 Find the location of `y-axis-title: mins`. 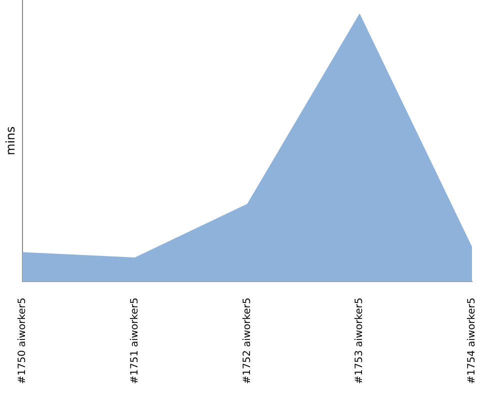

y-axis-title: mins is located at coordinates (10, 141).